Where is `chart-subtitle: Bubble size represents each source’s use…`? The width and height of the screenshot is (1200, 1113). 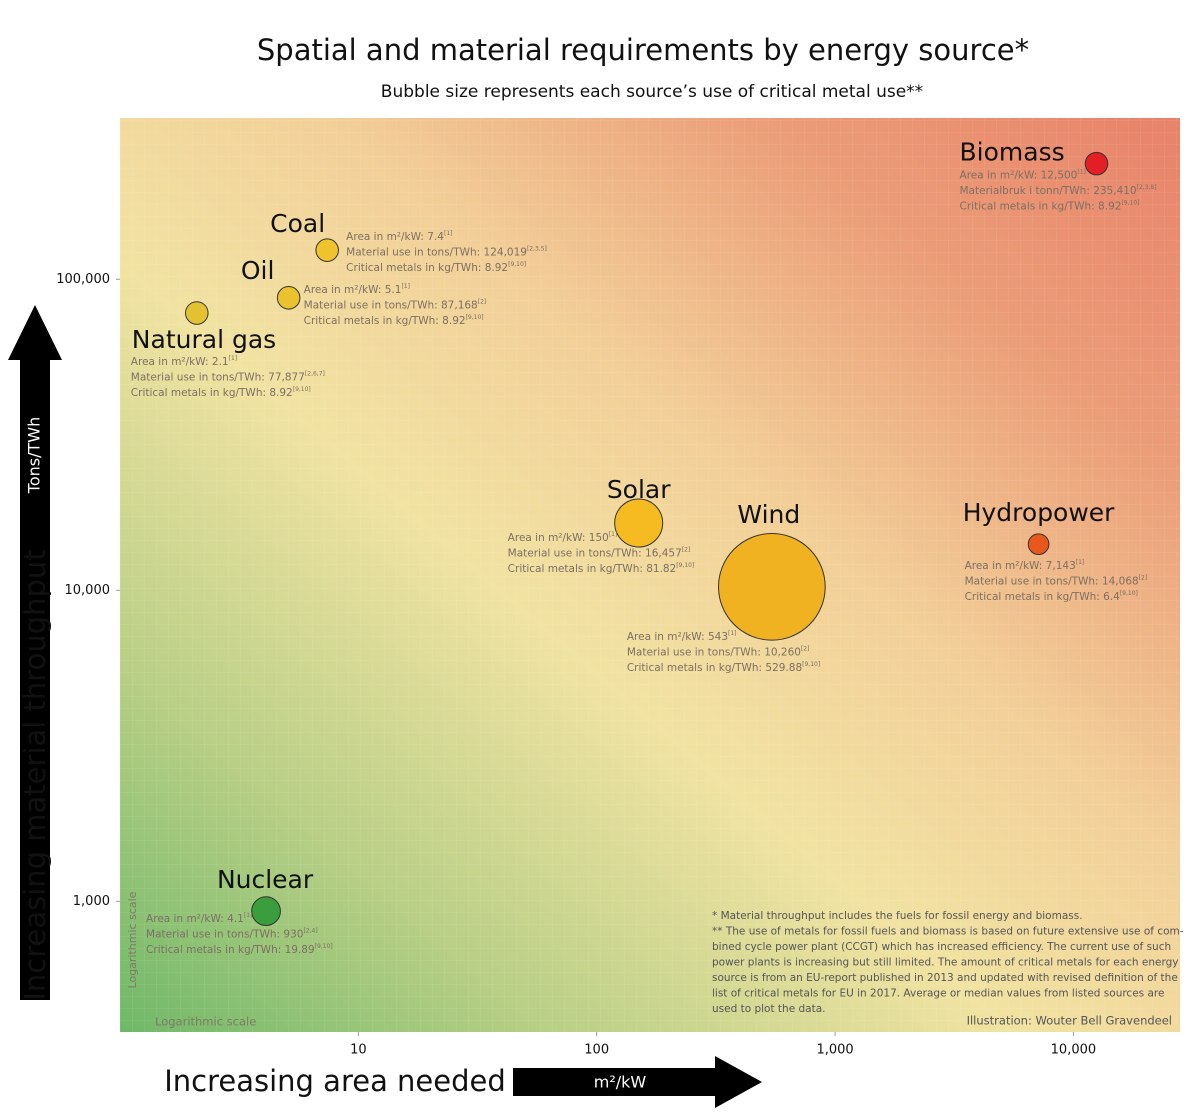 chart-subtitle: Bubble size represents each source’s use… is located at coordinates (652, 92).